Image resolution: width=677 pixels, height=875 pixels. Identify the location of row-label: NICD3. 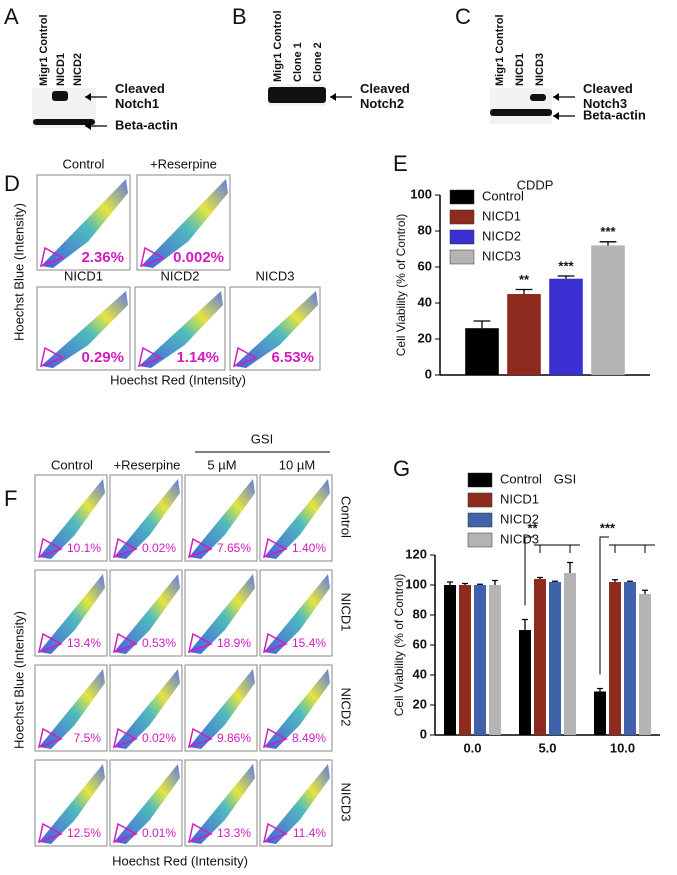
(346, 801).